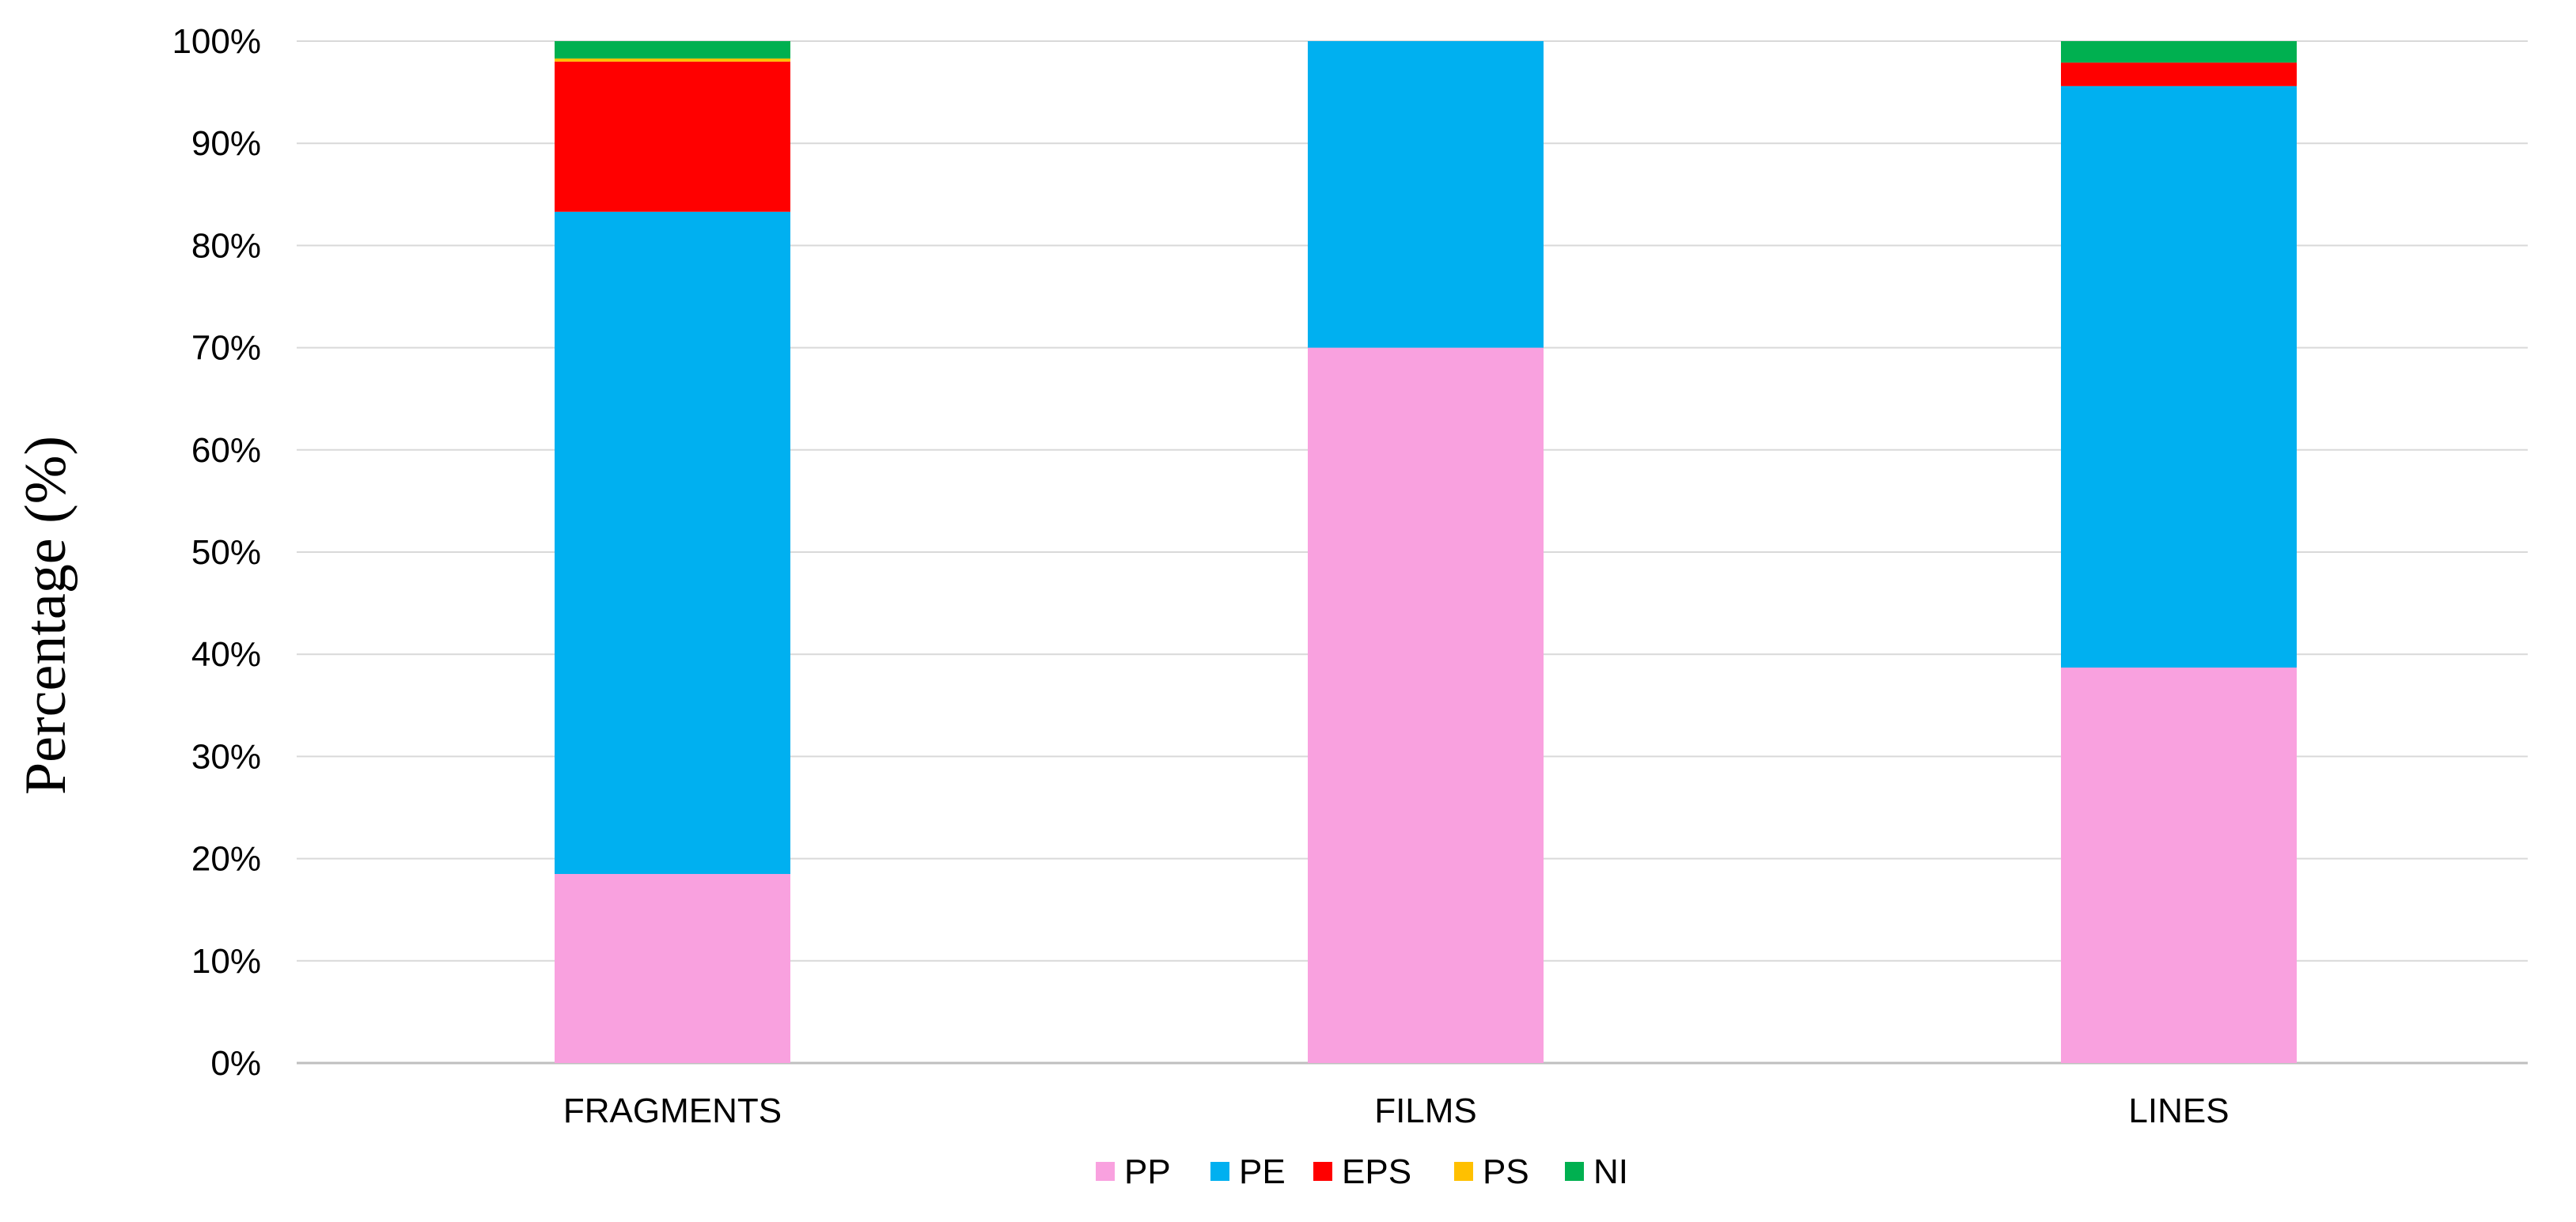 This screenshot has height=1222, width=2576. I want to click on legend-swatch-pp, so click(1105, 1171).